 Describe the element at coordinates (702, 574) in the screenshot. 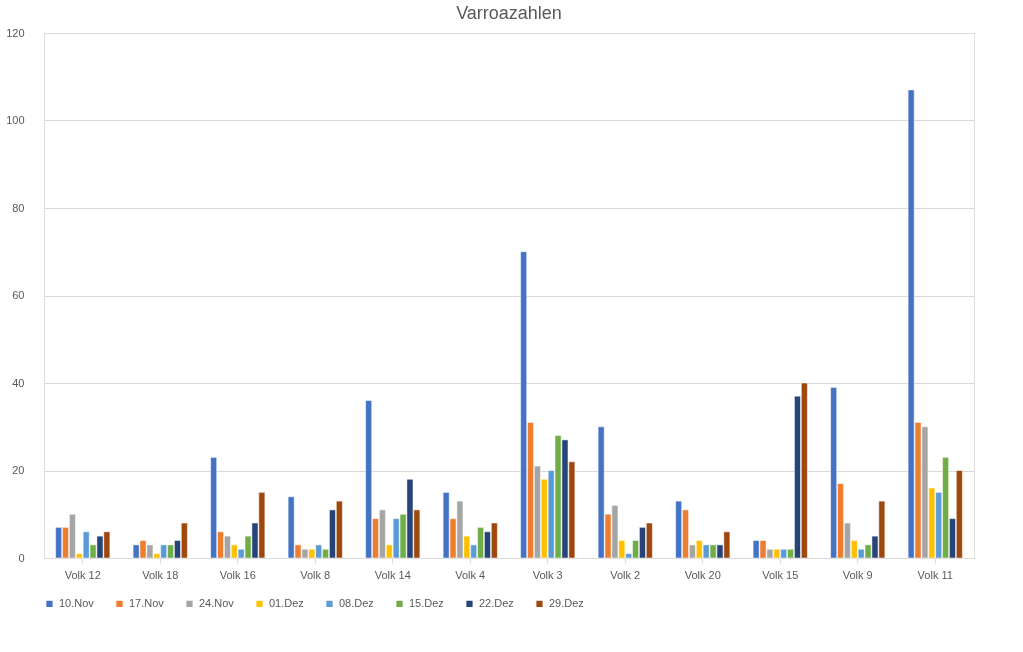

I see `x-tick-label: Volk 20` at that location.